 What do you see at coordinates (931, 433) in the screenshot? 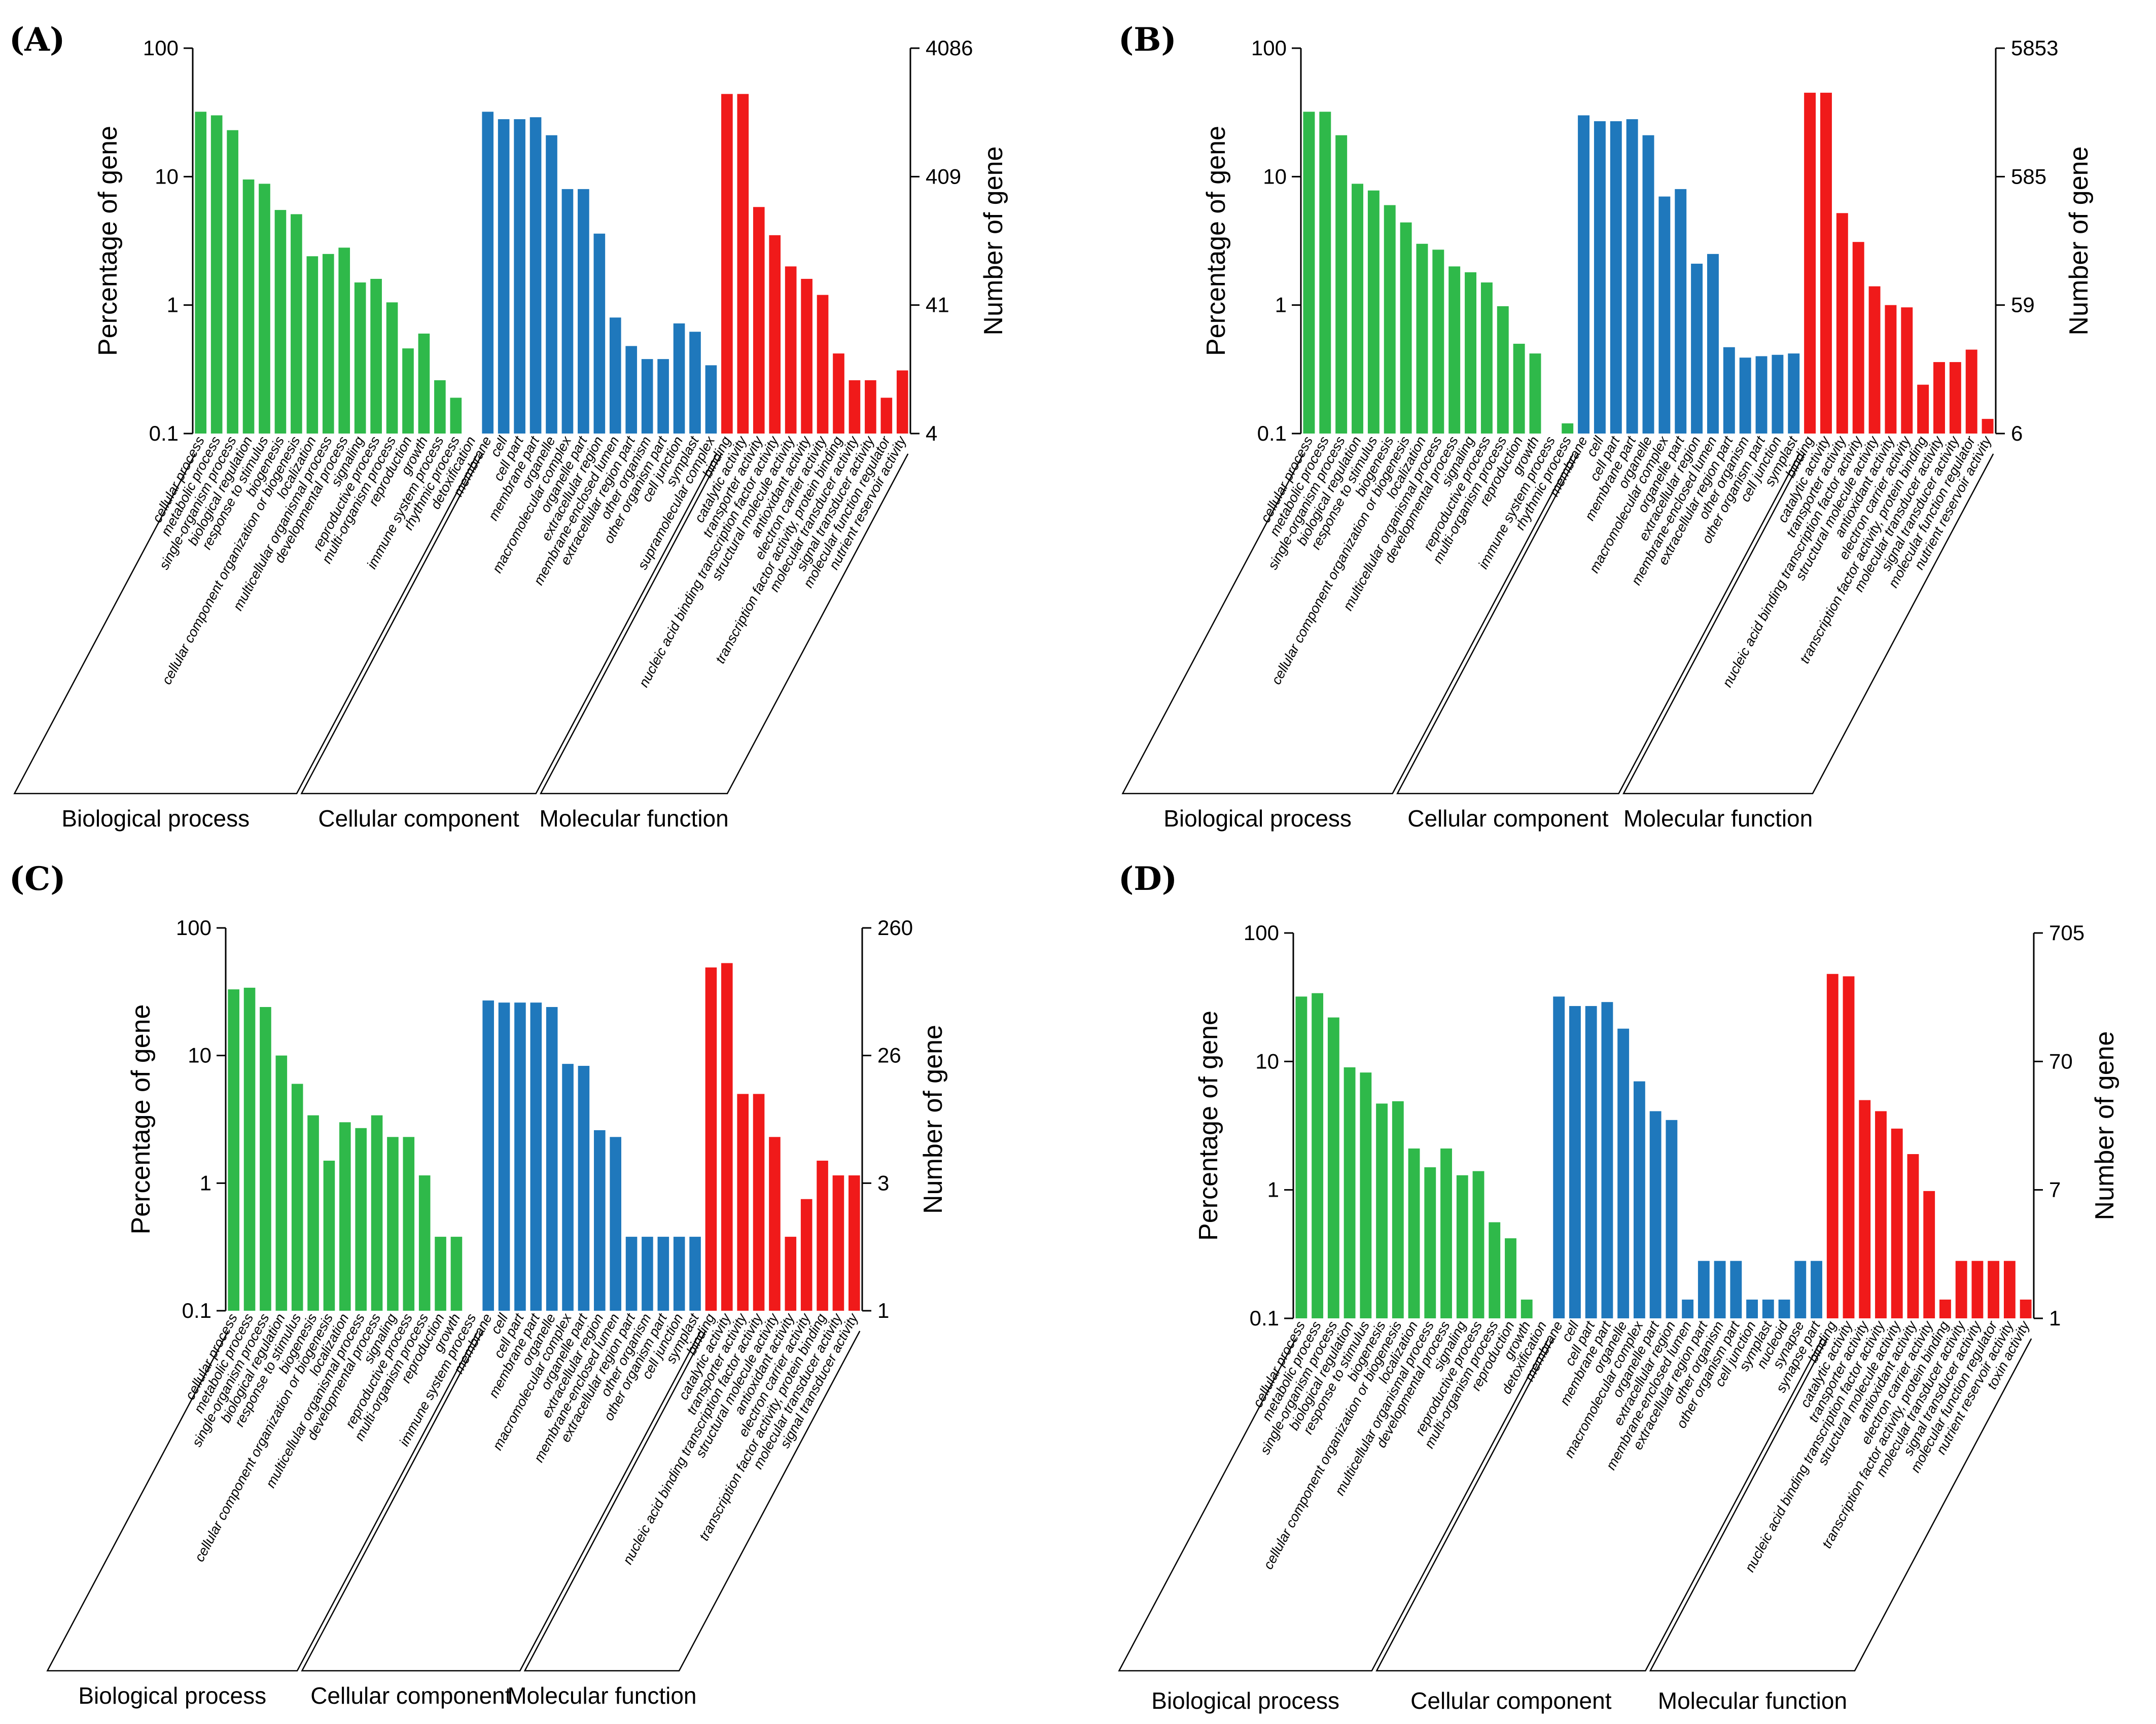
I see `y2-tick-label: 4` at bounding box center [931, 433].